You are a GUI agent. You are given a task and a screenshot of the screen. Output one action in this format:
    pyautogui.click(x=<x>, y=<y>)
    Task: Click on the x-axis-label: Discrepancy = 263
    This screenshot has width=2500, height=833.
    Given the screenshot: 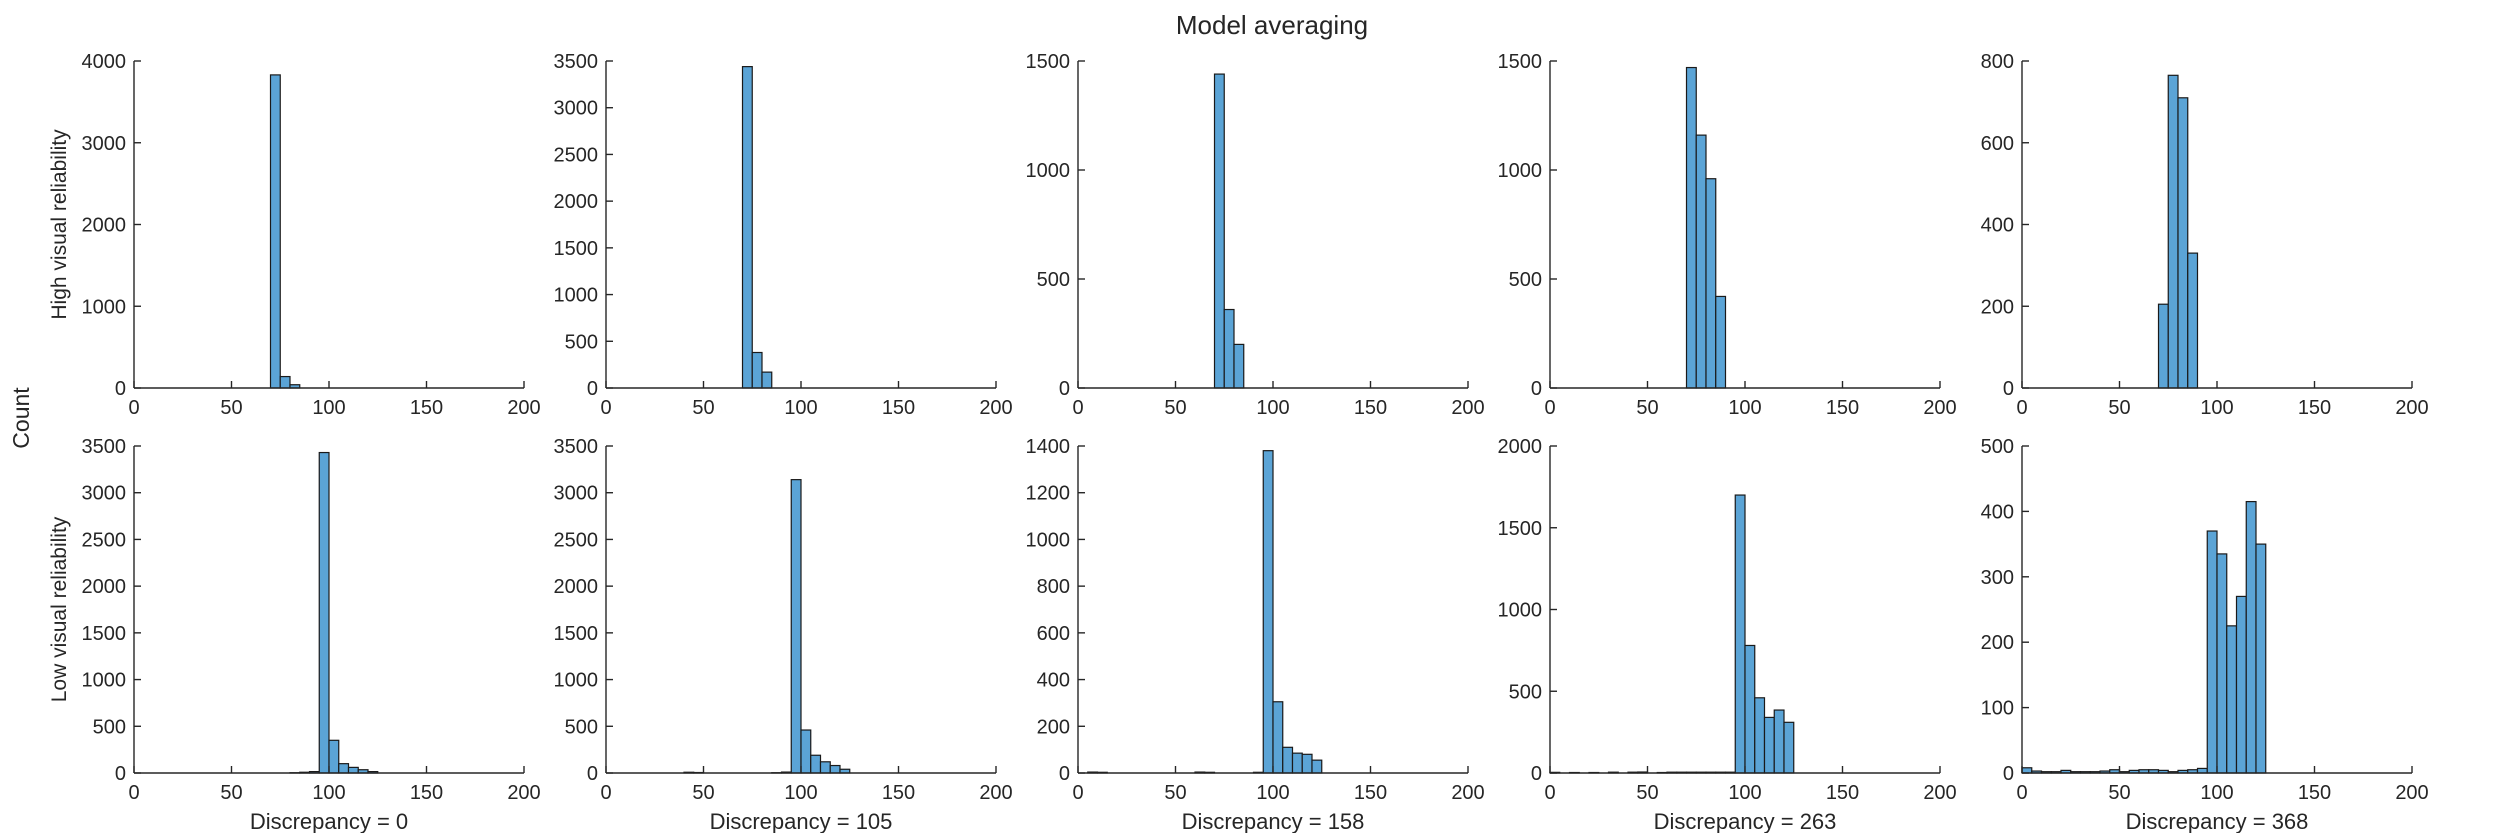 What is the action you would take?
    pyautogui.click(x=1745, y=821)
    